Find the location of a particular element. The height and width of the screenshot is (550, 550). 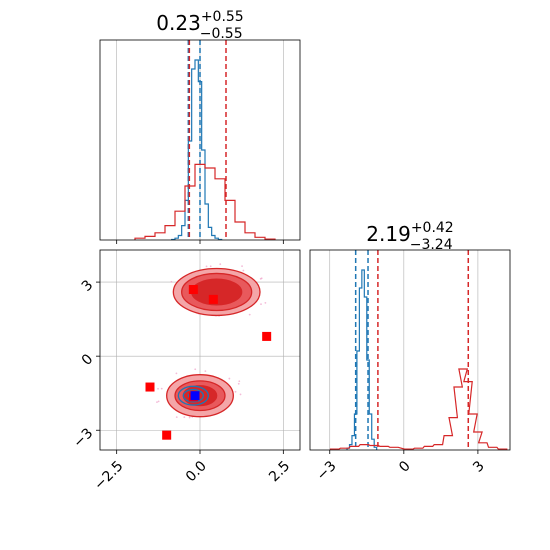

bottom-right-title: 2.19+0.42 −3.24 is located at coordinates (409, 236).